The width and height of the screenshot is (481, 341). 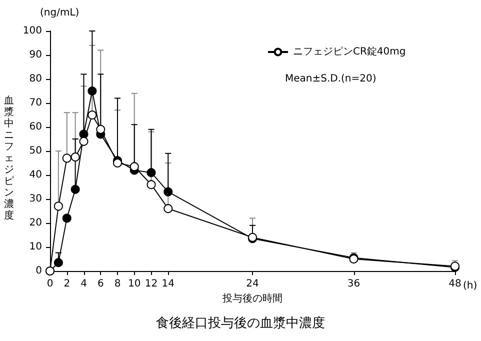 What do you see at coordinates (50, 284) in the screenshot?
I see `x-tick-label: 0` at bounding box center [50, 284].